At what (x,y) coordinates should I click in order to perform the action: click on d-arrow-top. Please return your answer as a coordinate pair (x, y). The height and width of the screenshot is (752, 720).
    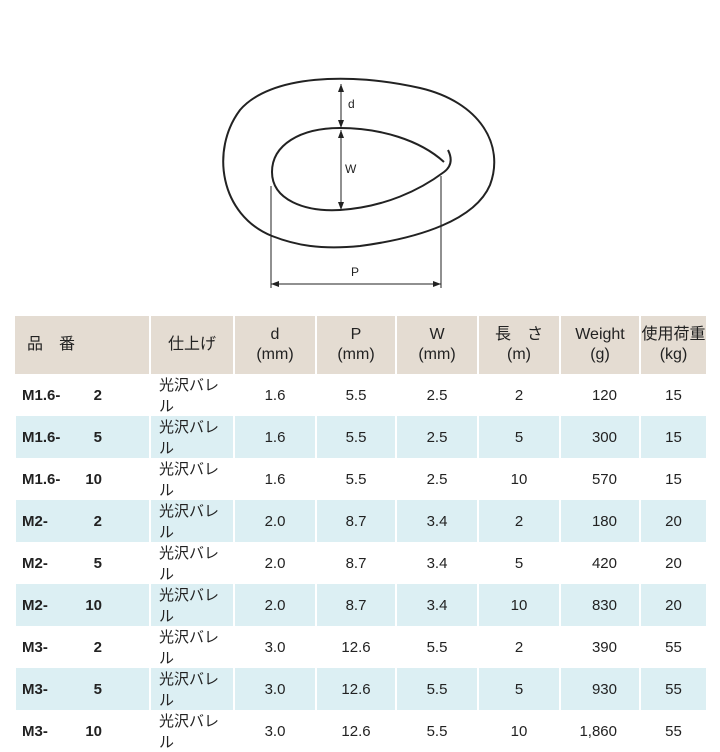
    Looking at the image, I should click on (341, 88).